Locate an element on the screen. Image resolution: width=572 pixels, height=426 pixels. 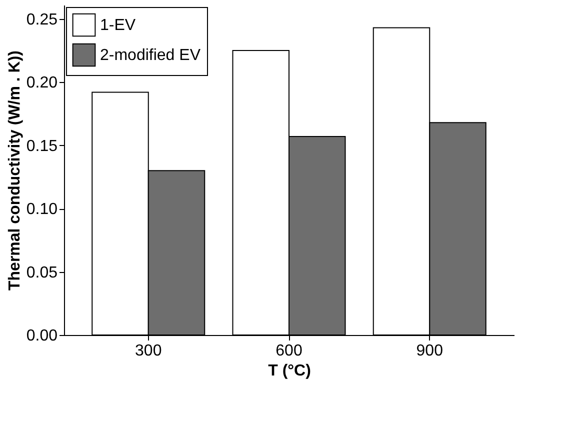
y-tick-label: 0.00 is located at coordinates (42, 336).